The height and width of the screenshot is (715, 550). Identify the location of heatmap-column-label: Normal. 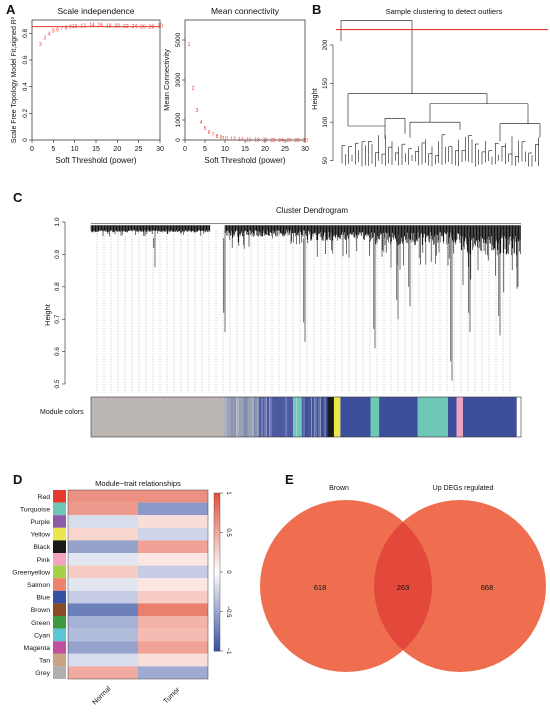
(101, 695).